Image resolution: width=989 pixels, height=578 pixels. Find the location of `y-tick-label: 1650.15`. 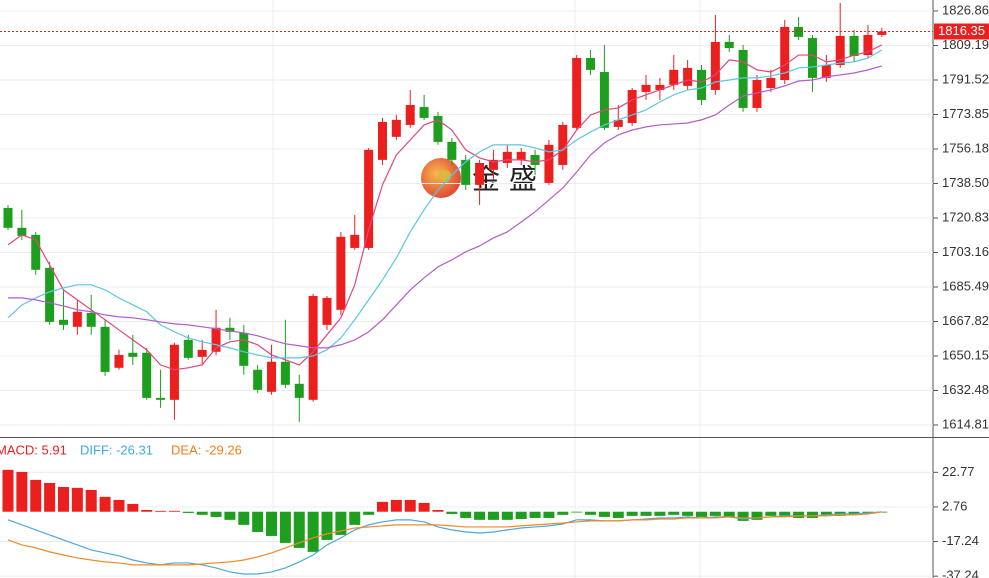

y-tick-label: 1650.15 is located at coordinates (965, 354).